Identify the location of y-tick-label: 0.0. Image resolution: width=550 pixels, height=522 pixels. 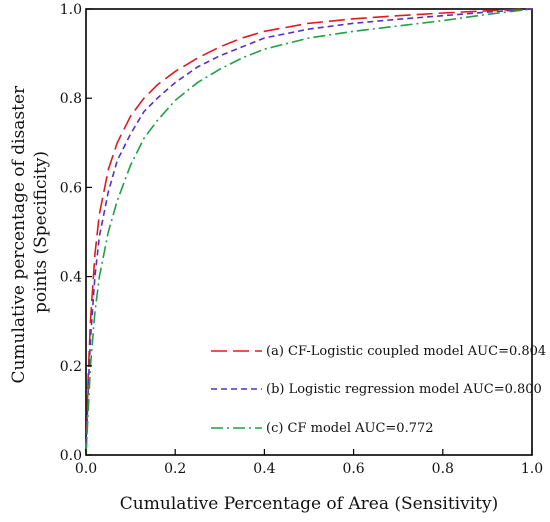
(71, 456).